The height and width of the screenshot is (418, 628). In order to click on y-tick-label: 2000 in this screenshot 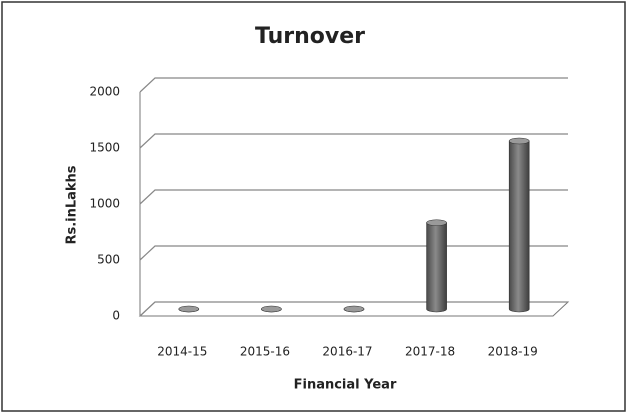, I will do `click(104, 92)`.